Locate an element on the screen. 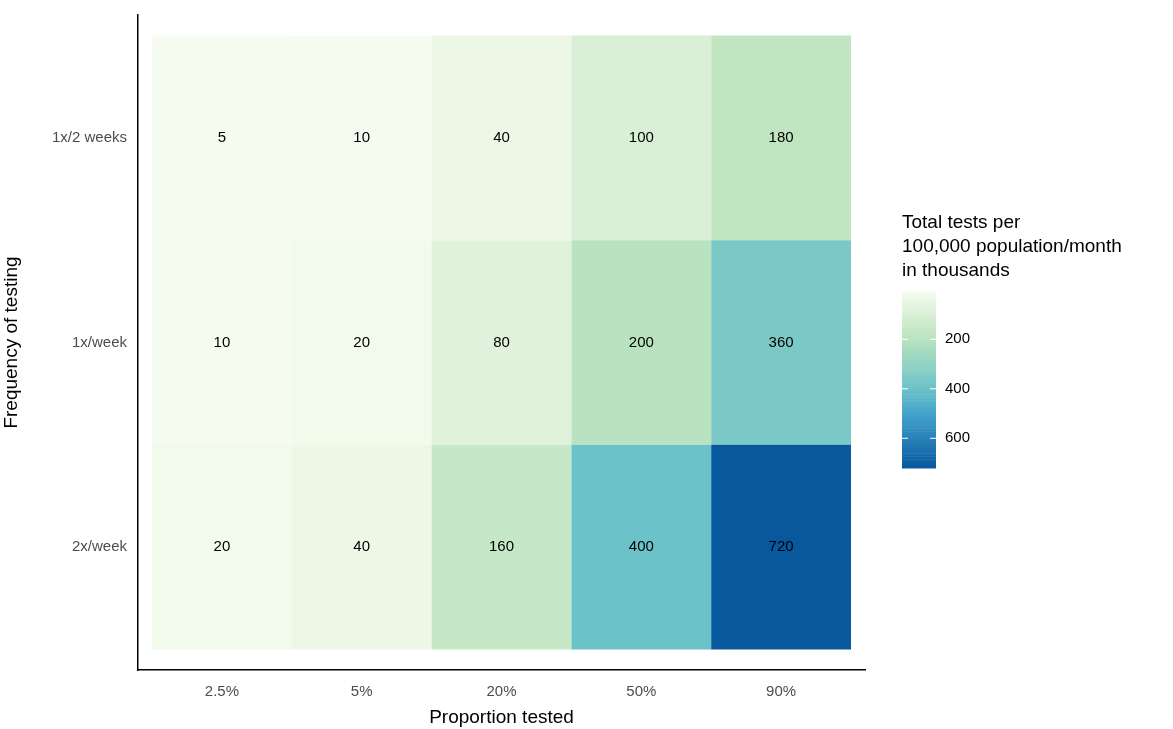  x-tick-label: 5% is located at coordinates (361, 691).